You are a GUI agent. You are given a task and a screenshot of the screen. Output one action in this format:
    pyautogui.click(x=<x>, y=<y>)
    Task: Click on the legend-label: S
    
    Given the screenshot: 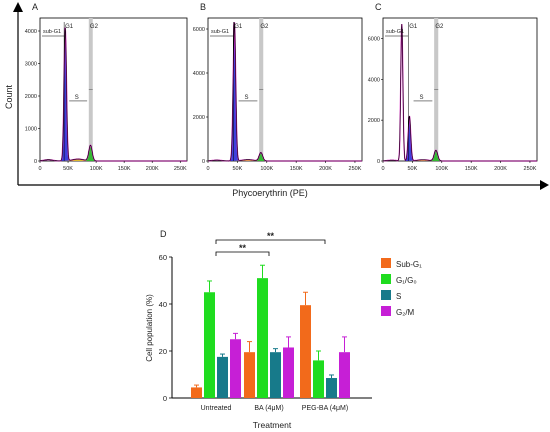 What is the action you would take?
    pyautogui.click(x=398, y=296)
    